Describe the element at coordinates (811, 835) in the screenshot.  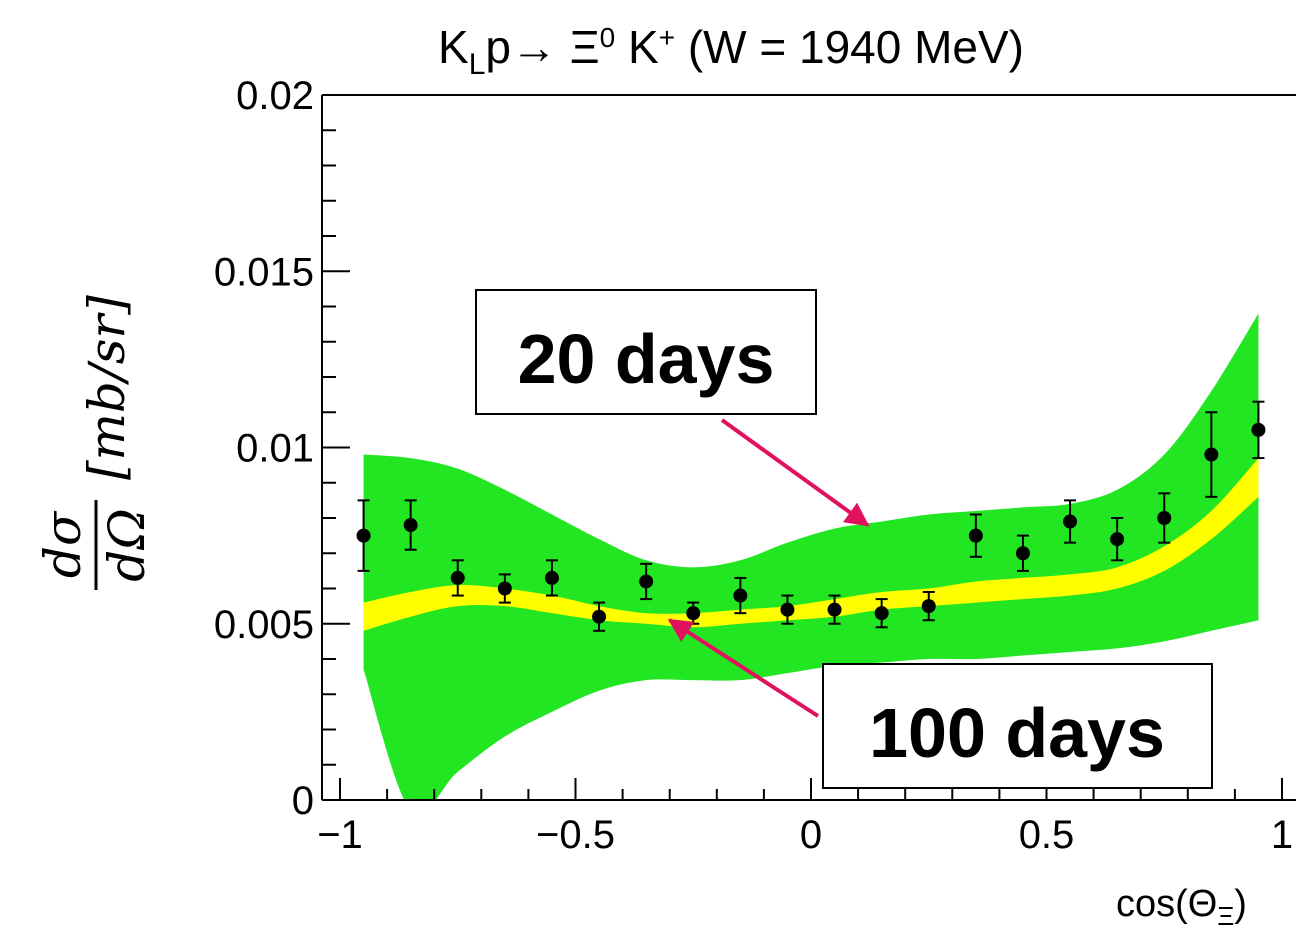
I see `x-tick-label: 0` at that location.